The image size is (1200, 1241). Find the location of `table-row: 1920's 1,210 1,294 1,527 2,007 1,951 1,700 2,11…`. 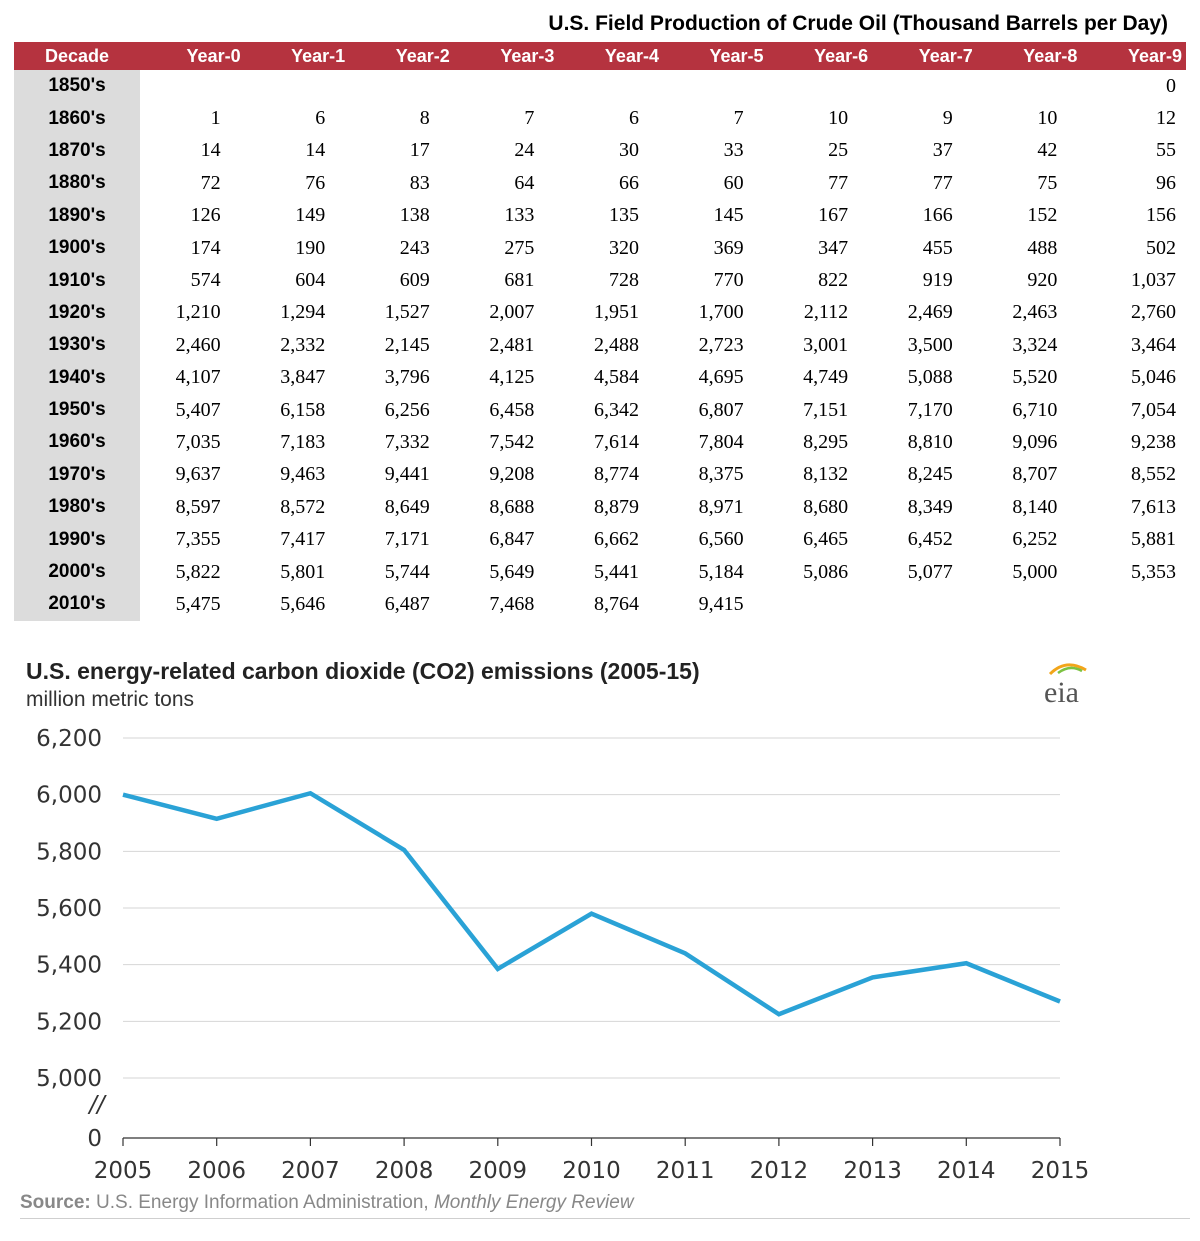

table-row: 1920's 1,210 1,294 1,527 2,007 1,951 1,700 2,11… is located at coordinates (600, 313).